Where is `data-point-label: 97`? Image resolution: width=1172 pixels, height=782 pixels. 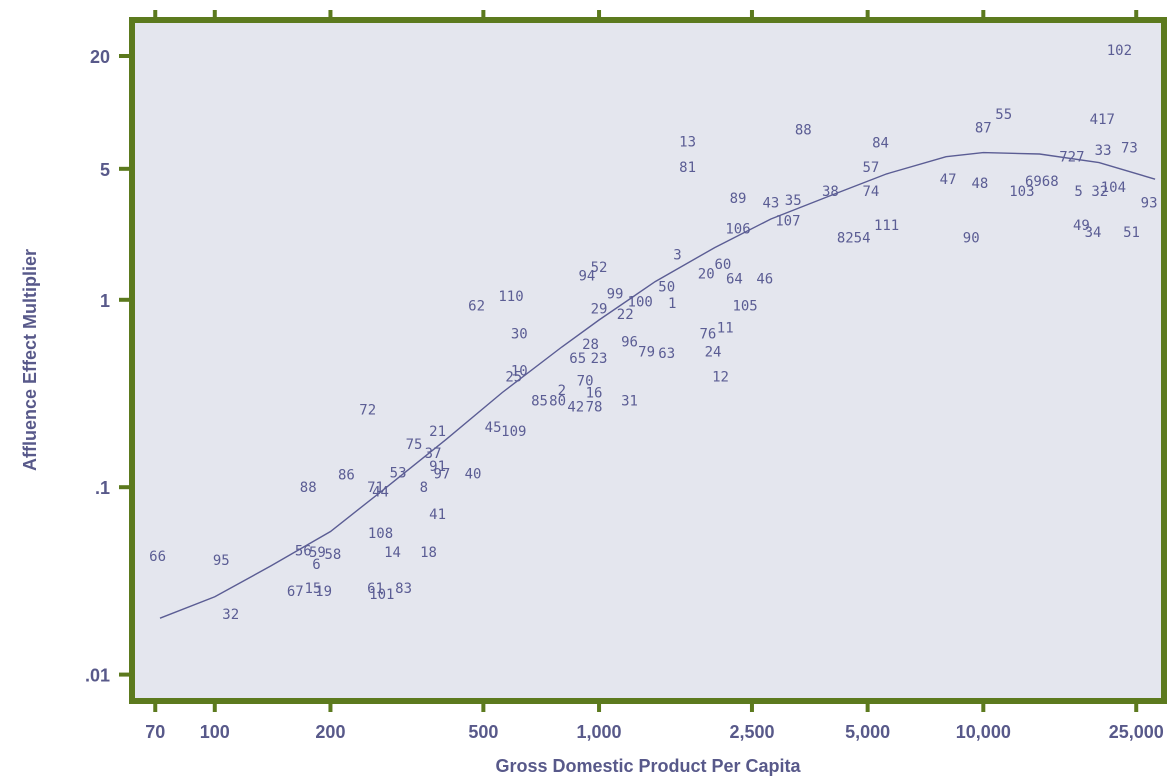
data-point-label: 97 is located at coordinates (441, 475).